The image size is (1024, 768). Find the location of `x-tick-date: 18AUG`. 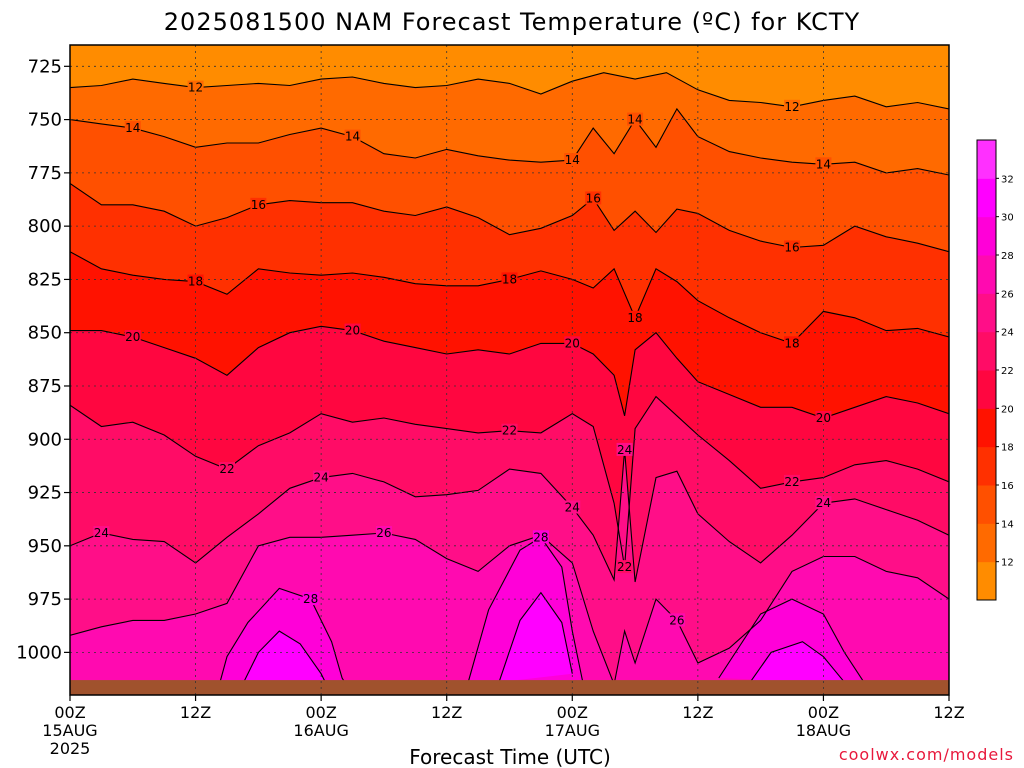

x-tick-date: 18AUG is located at coordinates (823, 730).